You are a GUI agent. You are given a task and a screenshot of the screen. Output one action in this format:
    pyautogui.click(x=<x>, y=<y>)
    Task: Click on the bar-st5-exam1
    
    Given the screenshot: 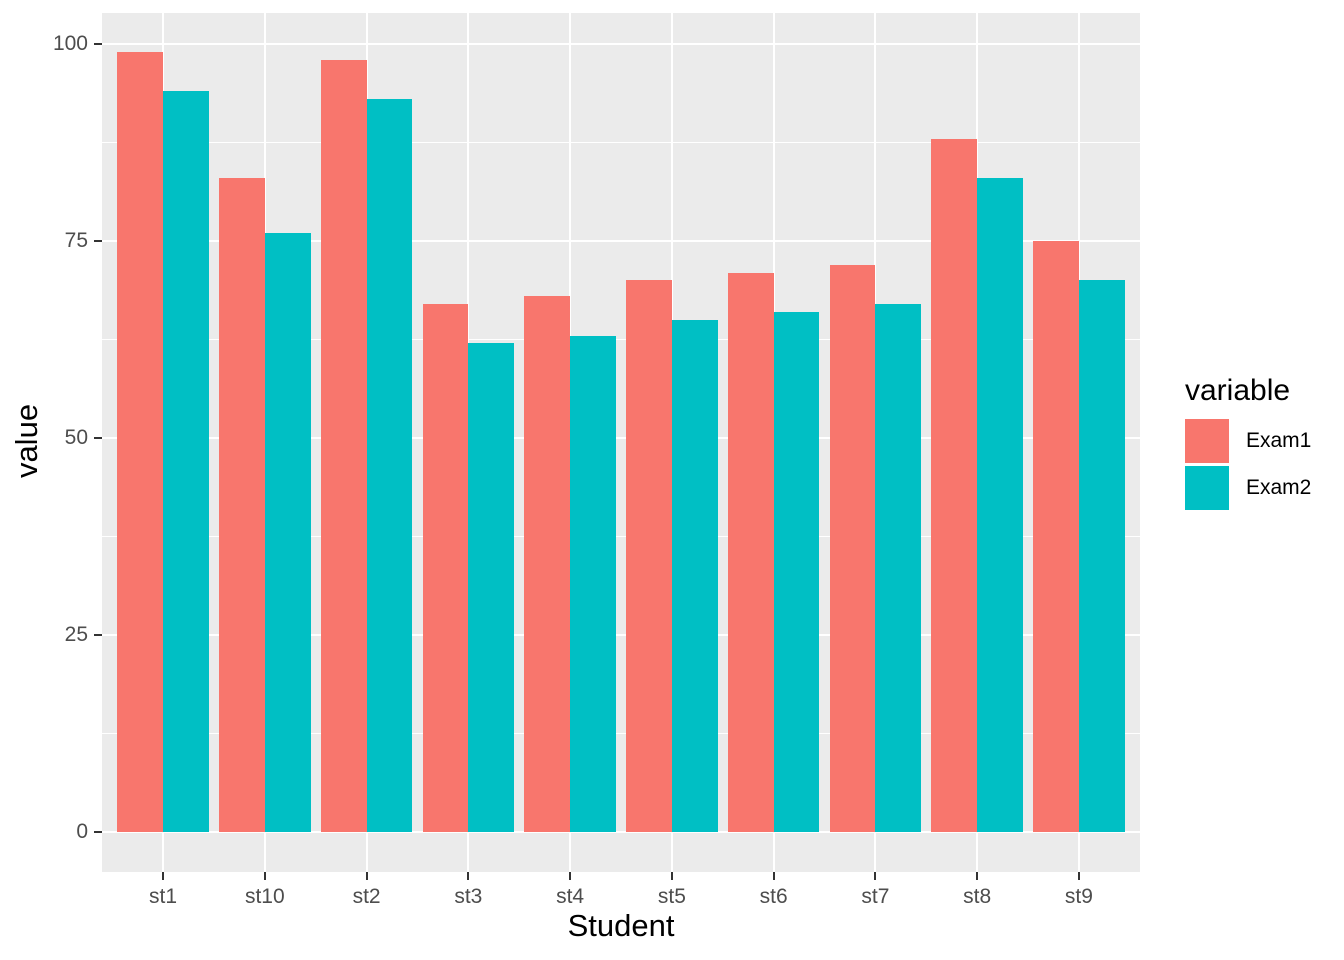 What is the action you would take?
    pyautogui.click(x=649, y=556)
    